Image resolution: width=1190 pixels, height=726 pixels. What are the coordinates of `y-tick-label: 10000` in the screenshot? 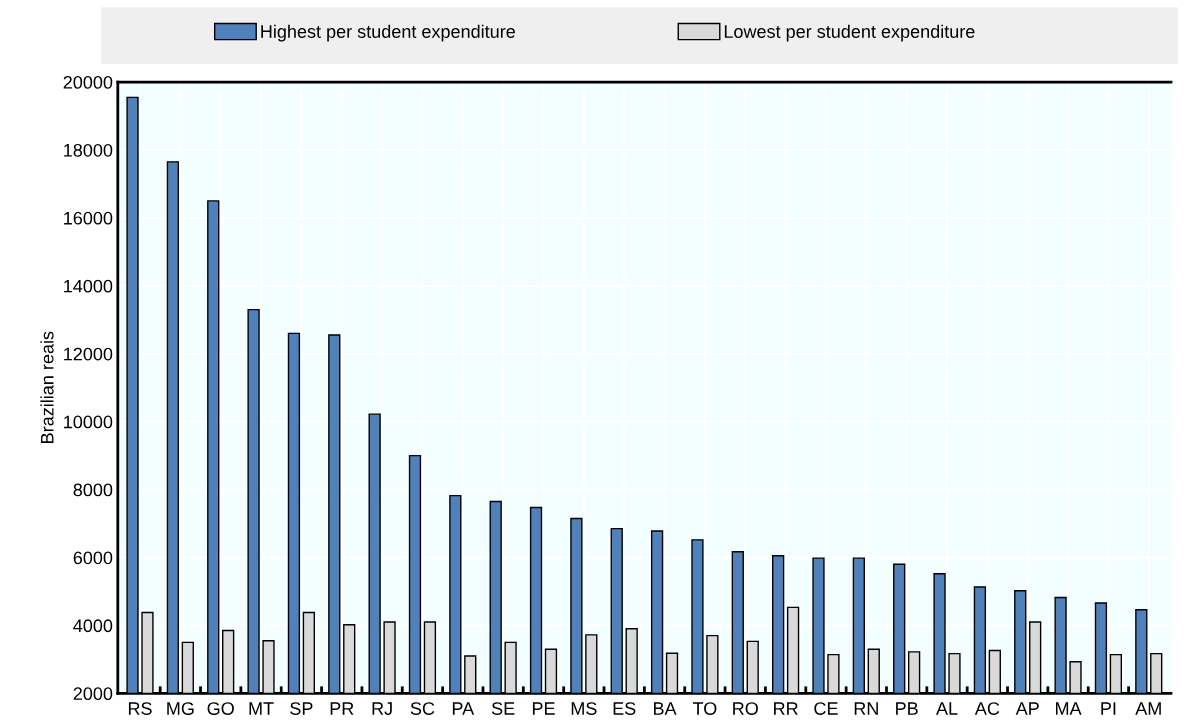 It's located at (88, 422).